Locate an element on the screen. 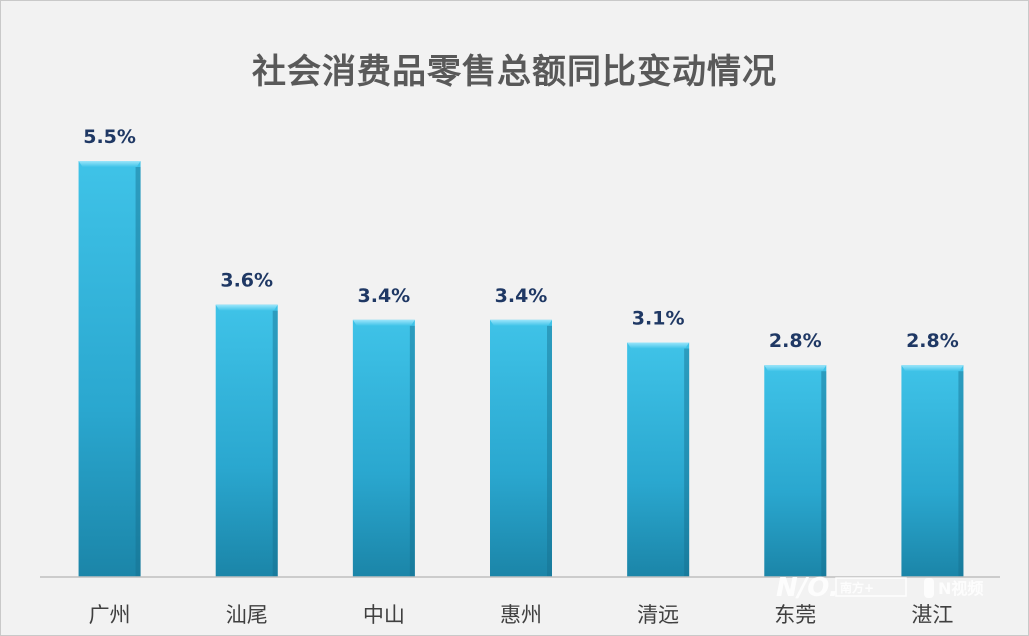 Image resolution: width=1029 pixels, height=636 pixels. bar-惠州 is located at coordinates (521, 448).